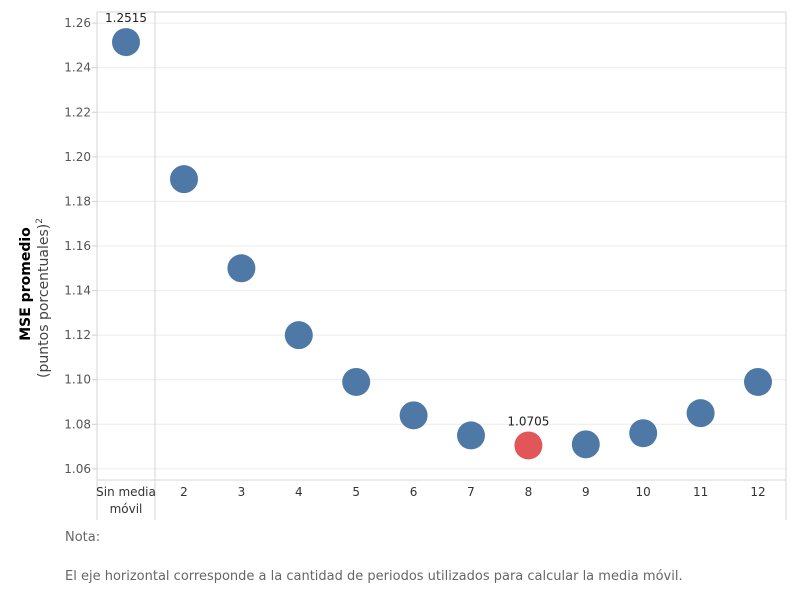 Image resolution: width=800 pixels, height=600 pixels. What do you see at coordinates (77, 380) in the screenshot?
I see `y-tick-label: 1.10` at bounding box center [77, 380].